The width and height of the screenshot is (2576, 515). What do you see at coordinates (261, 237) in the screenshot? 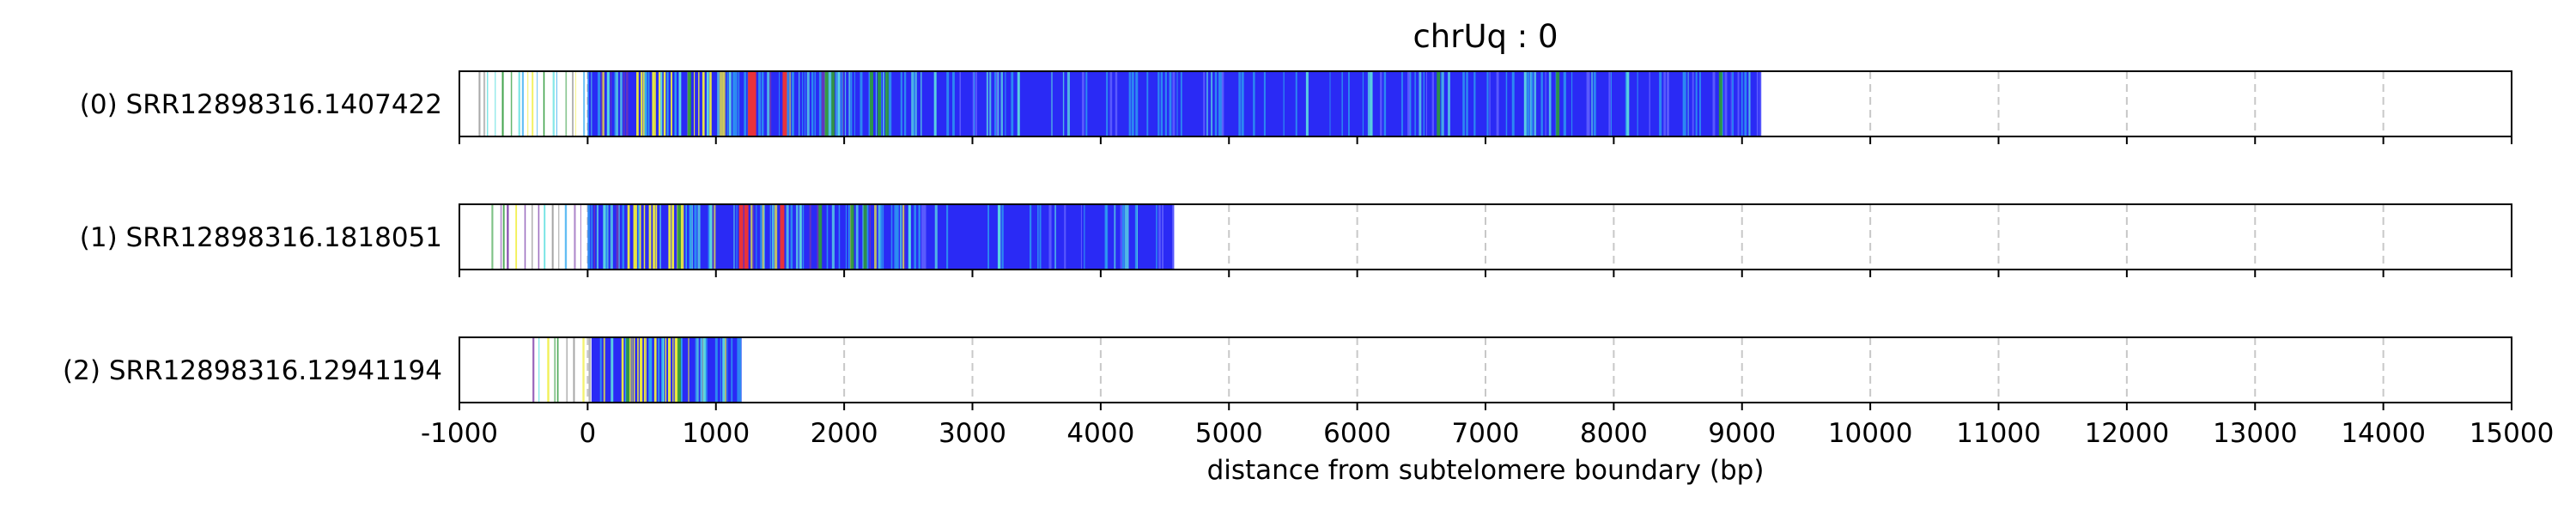
I see `read-label: (1) SRR12898316.1818051` at bounding box center [261, 237].